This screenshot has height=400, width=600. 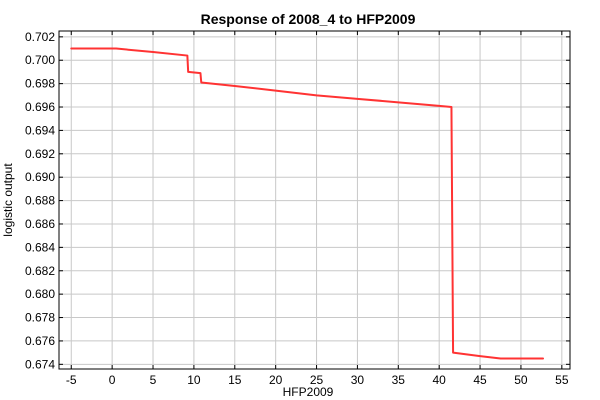 I want to click on y-tick-label: 0.698, so click(x=40, y=84).